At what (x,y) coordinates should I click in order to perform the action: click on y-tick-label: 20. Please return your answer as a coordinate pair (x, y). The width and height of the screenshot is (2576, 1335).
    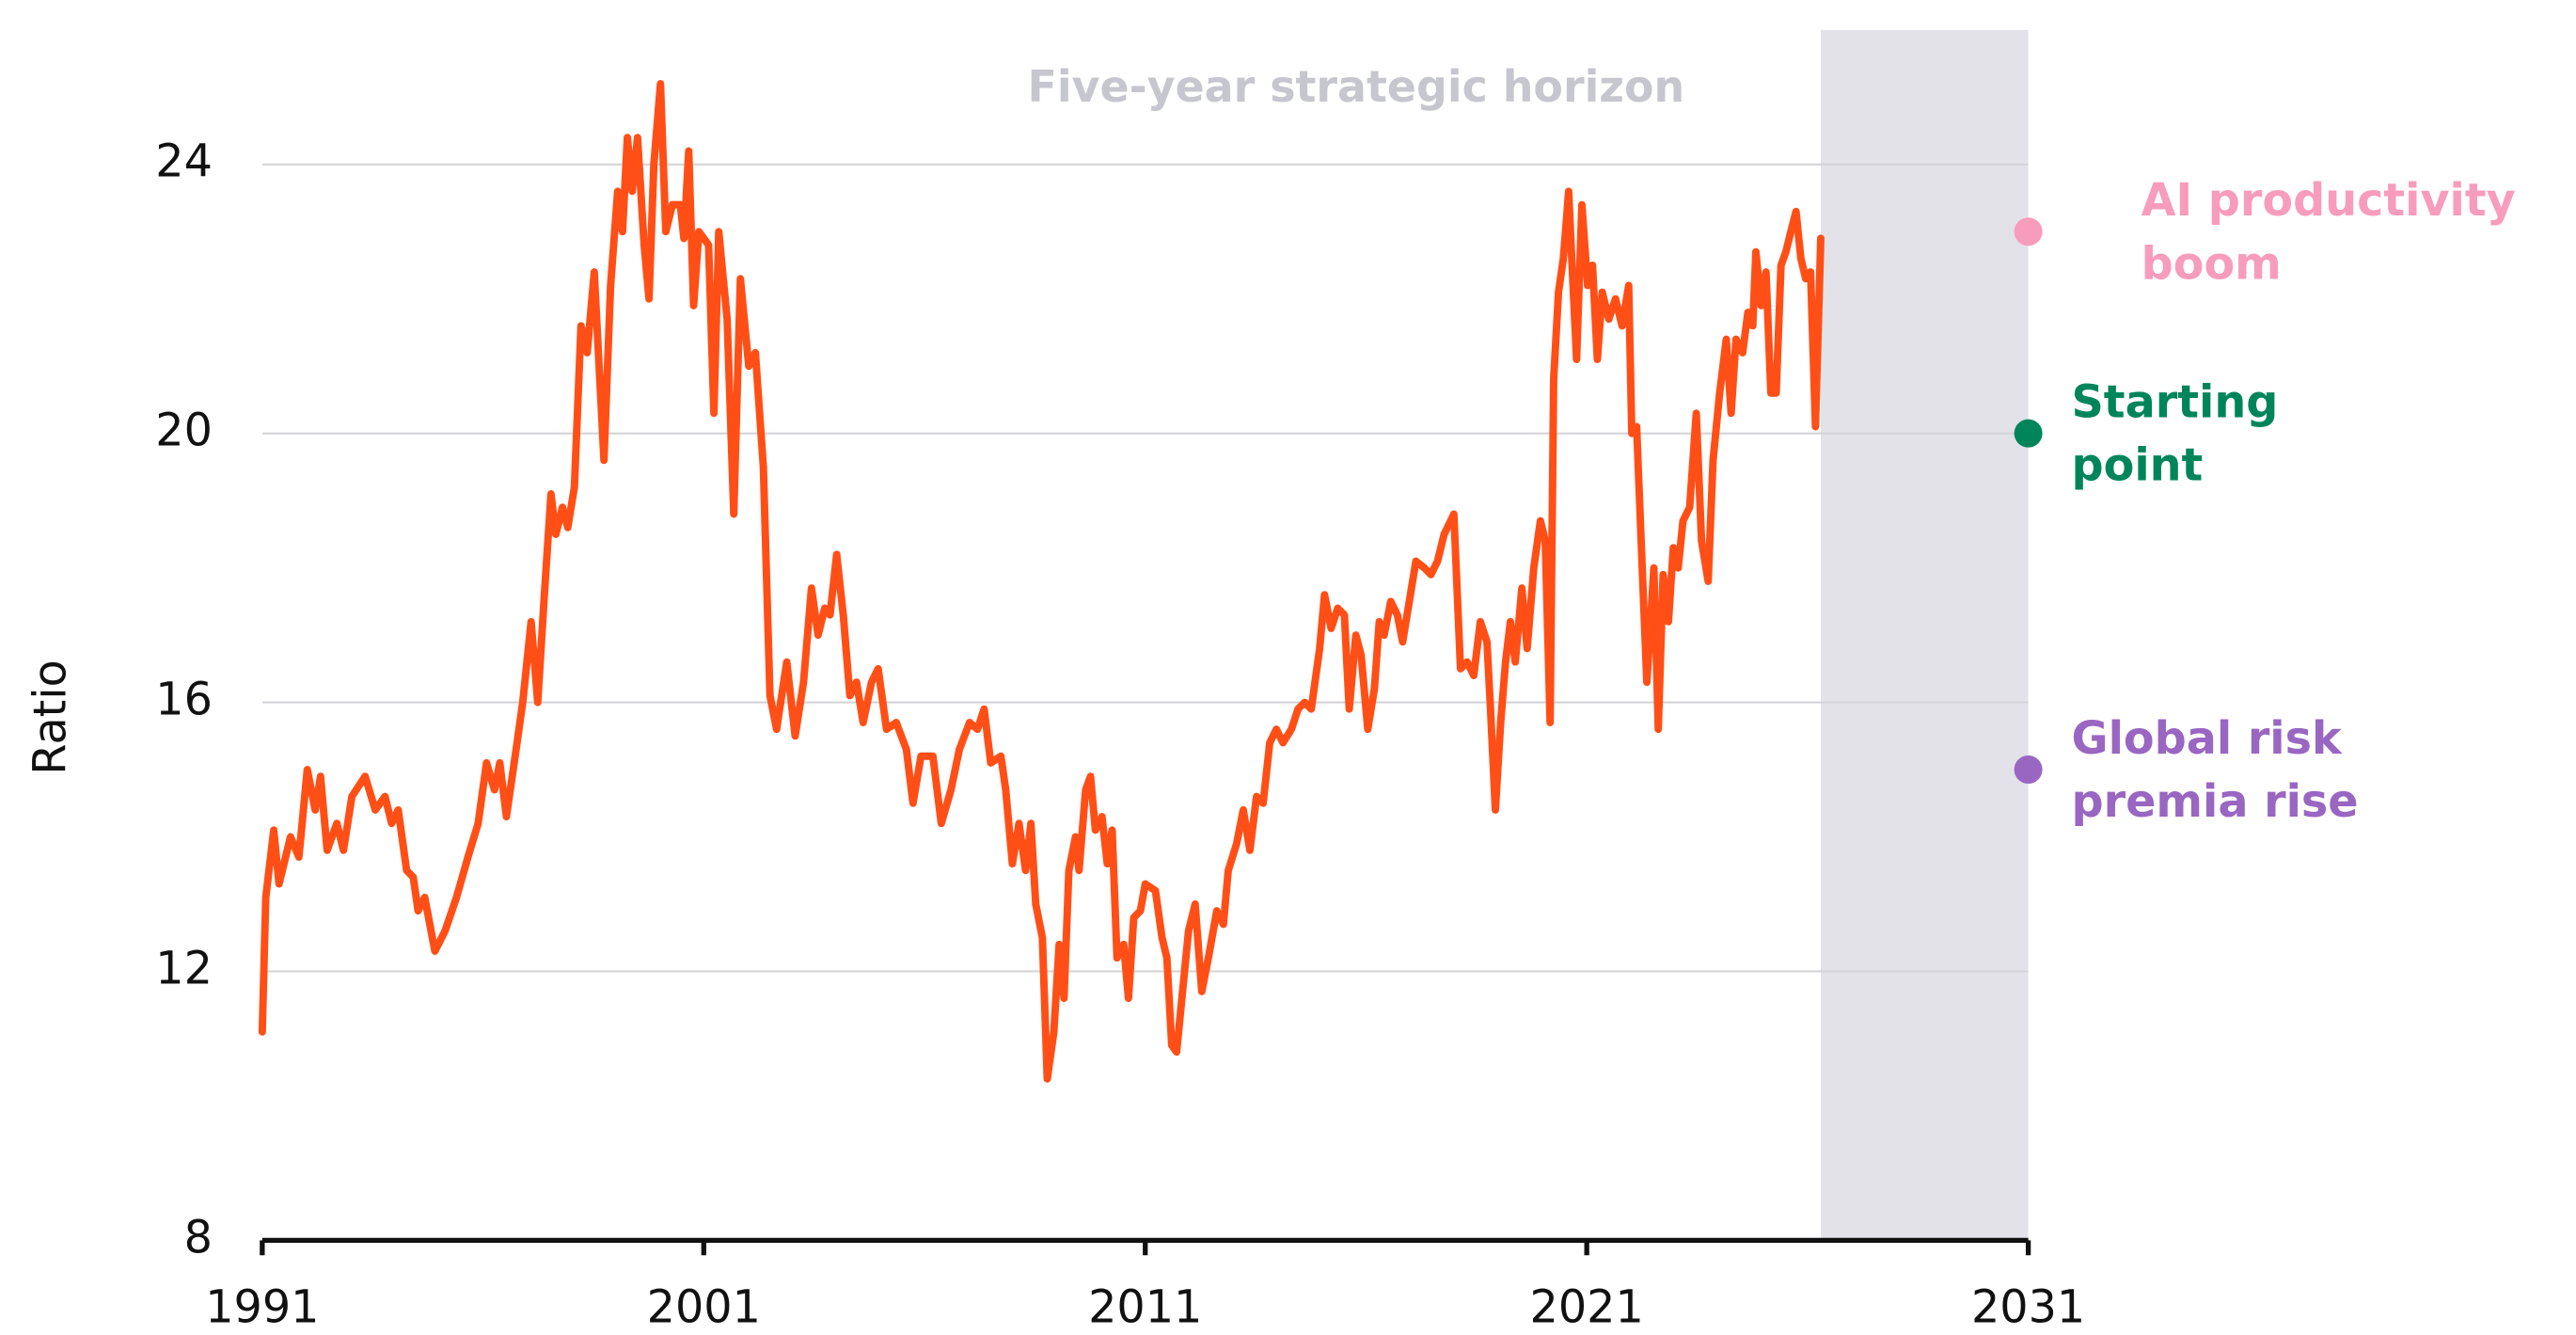
    Looking at the image, I should click on (184, 431).